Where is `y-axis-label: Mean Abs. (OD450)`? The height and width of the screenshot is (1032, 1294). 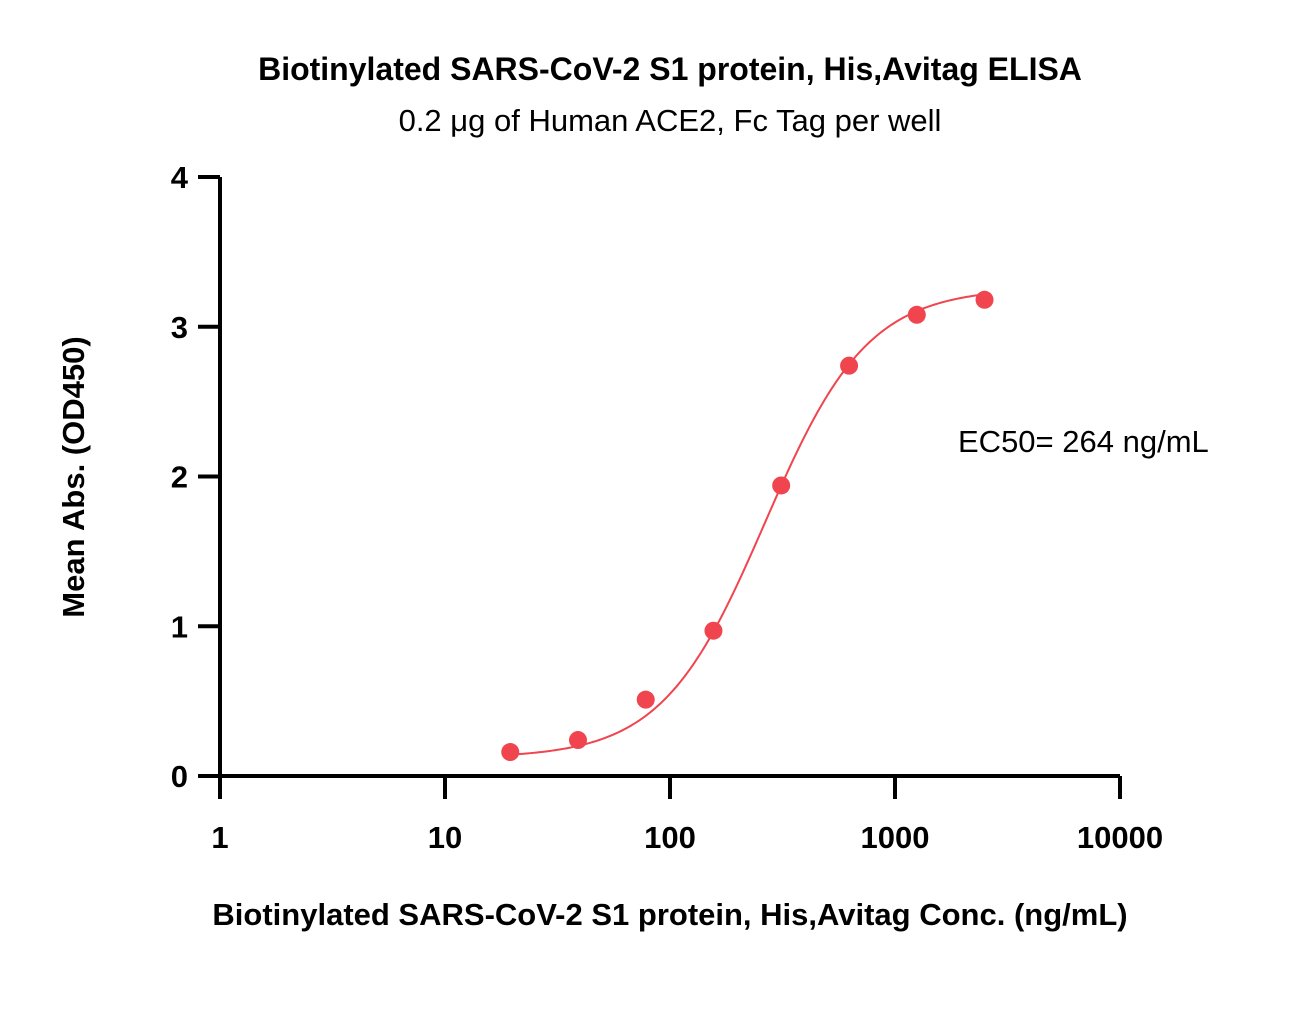 y-axis-label: Mean Abs. (OD450) is located at coordinates (73, 476).